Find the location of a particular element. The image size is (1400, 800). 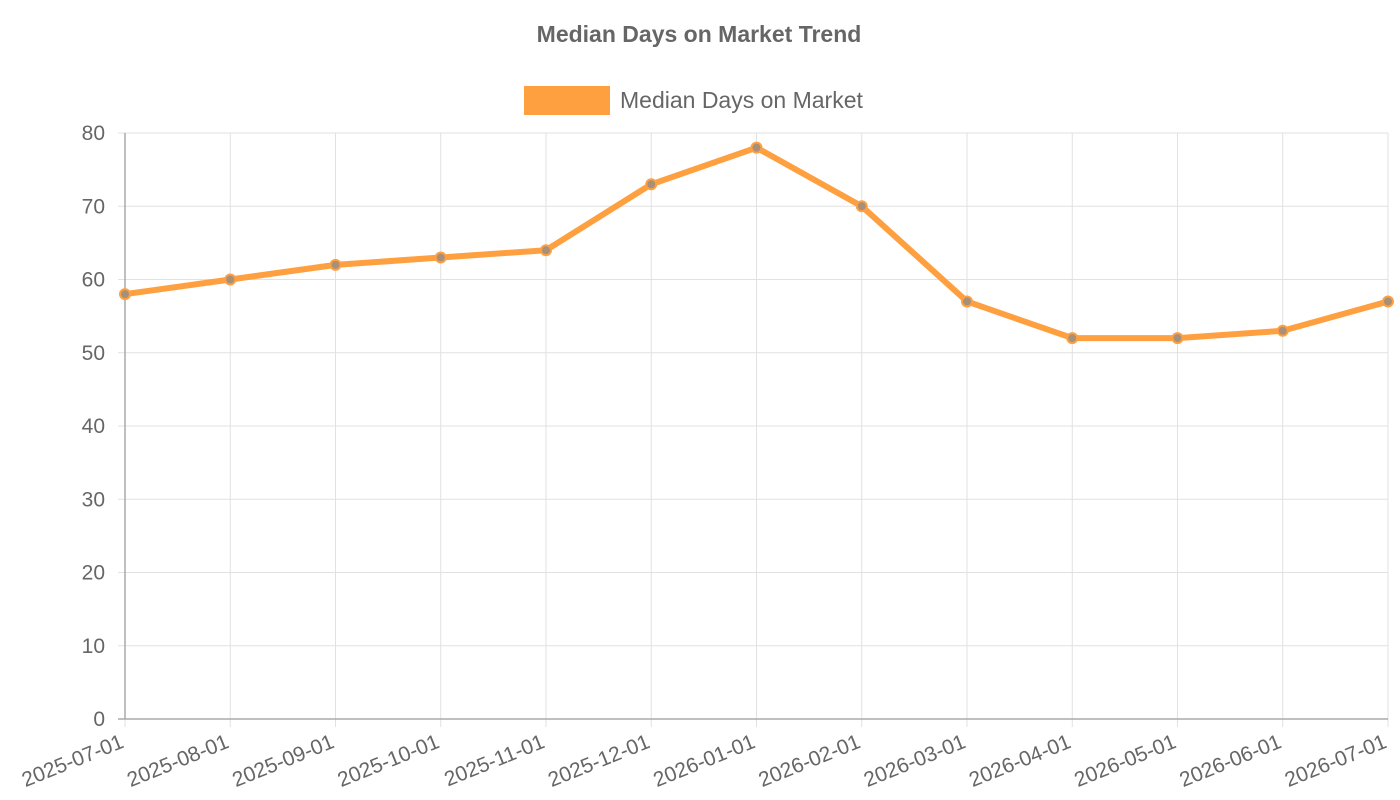

x-tick-label: 2025-11-01 is located at coordinates (494, 760).